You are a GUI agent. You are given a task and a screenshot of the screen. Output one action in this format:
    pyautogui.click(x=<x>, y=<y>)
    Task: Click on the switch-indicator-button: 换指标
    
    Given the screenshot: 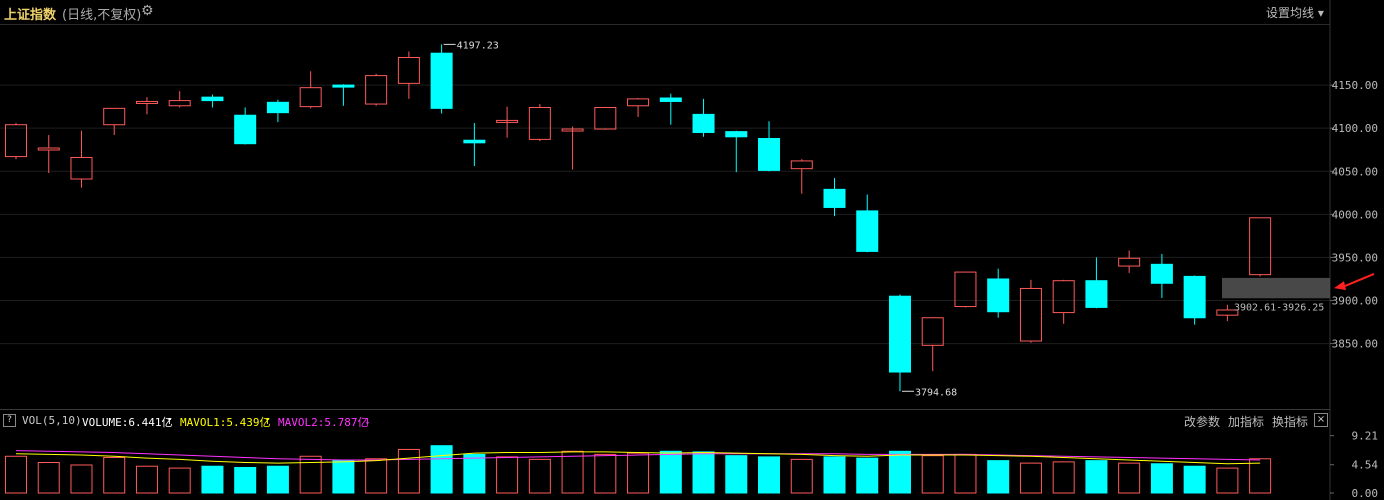 What is the action you would take?
    pyautogui.click(x=1290, y=422)
    